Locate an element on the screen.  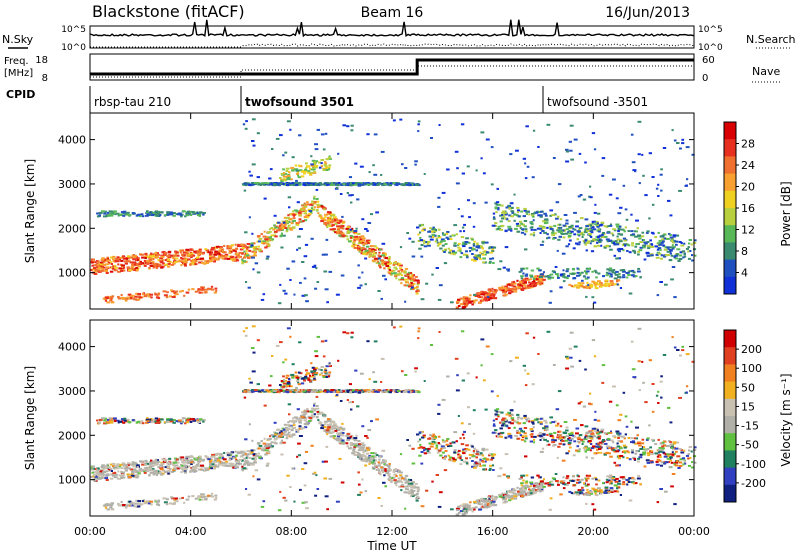
count-panel-frame is located at coordinates (392, 37).